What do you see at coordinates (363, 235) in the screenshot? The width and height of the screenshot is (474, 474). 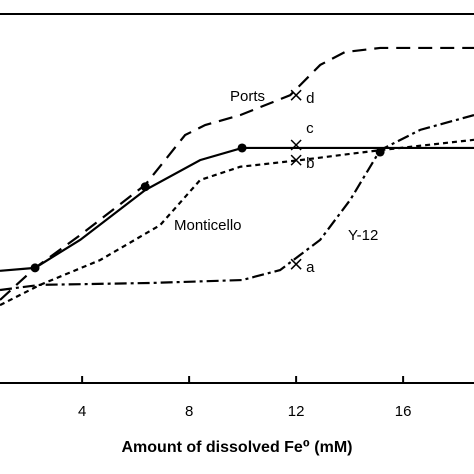 I see `series-label: Y-12` at bounding box center [363, 235].